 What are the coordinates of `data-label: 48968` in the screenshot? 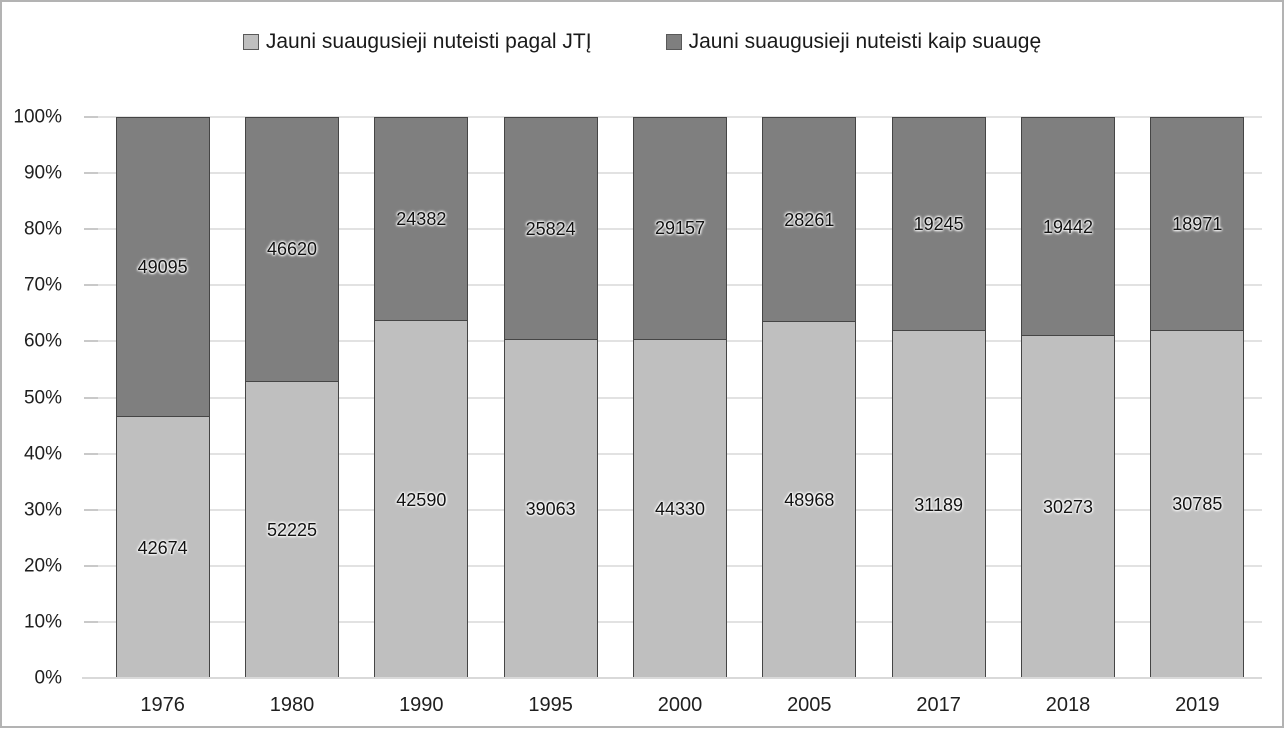 It's located at (809, 500).